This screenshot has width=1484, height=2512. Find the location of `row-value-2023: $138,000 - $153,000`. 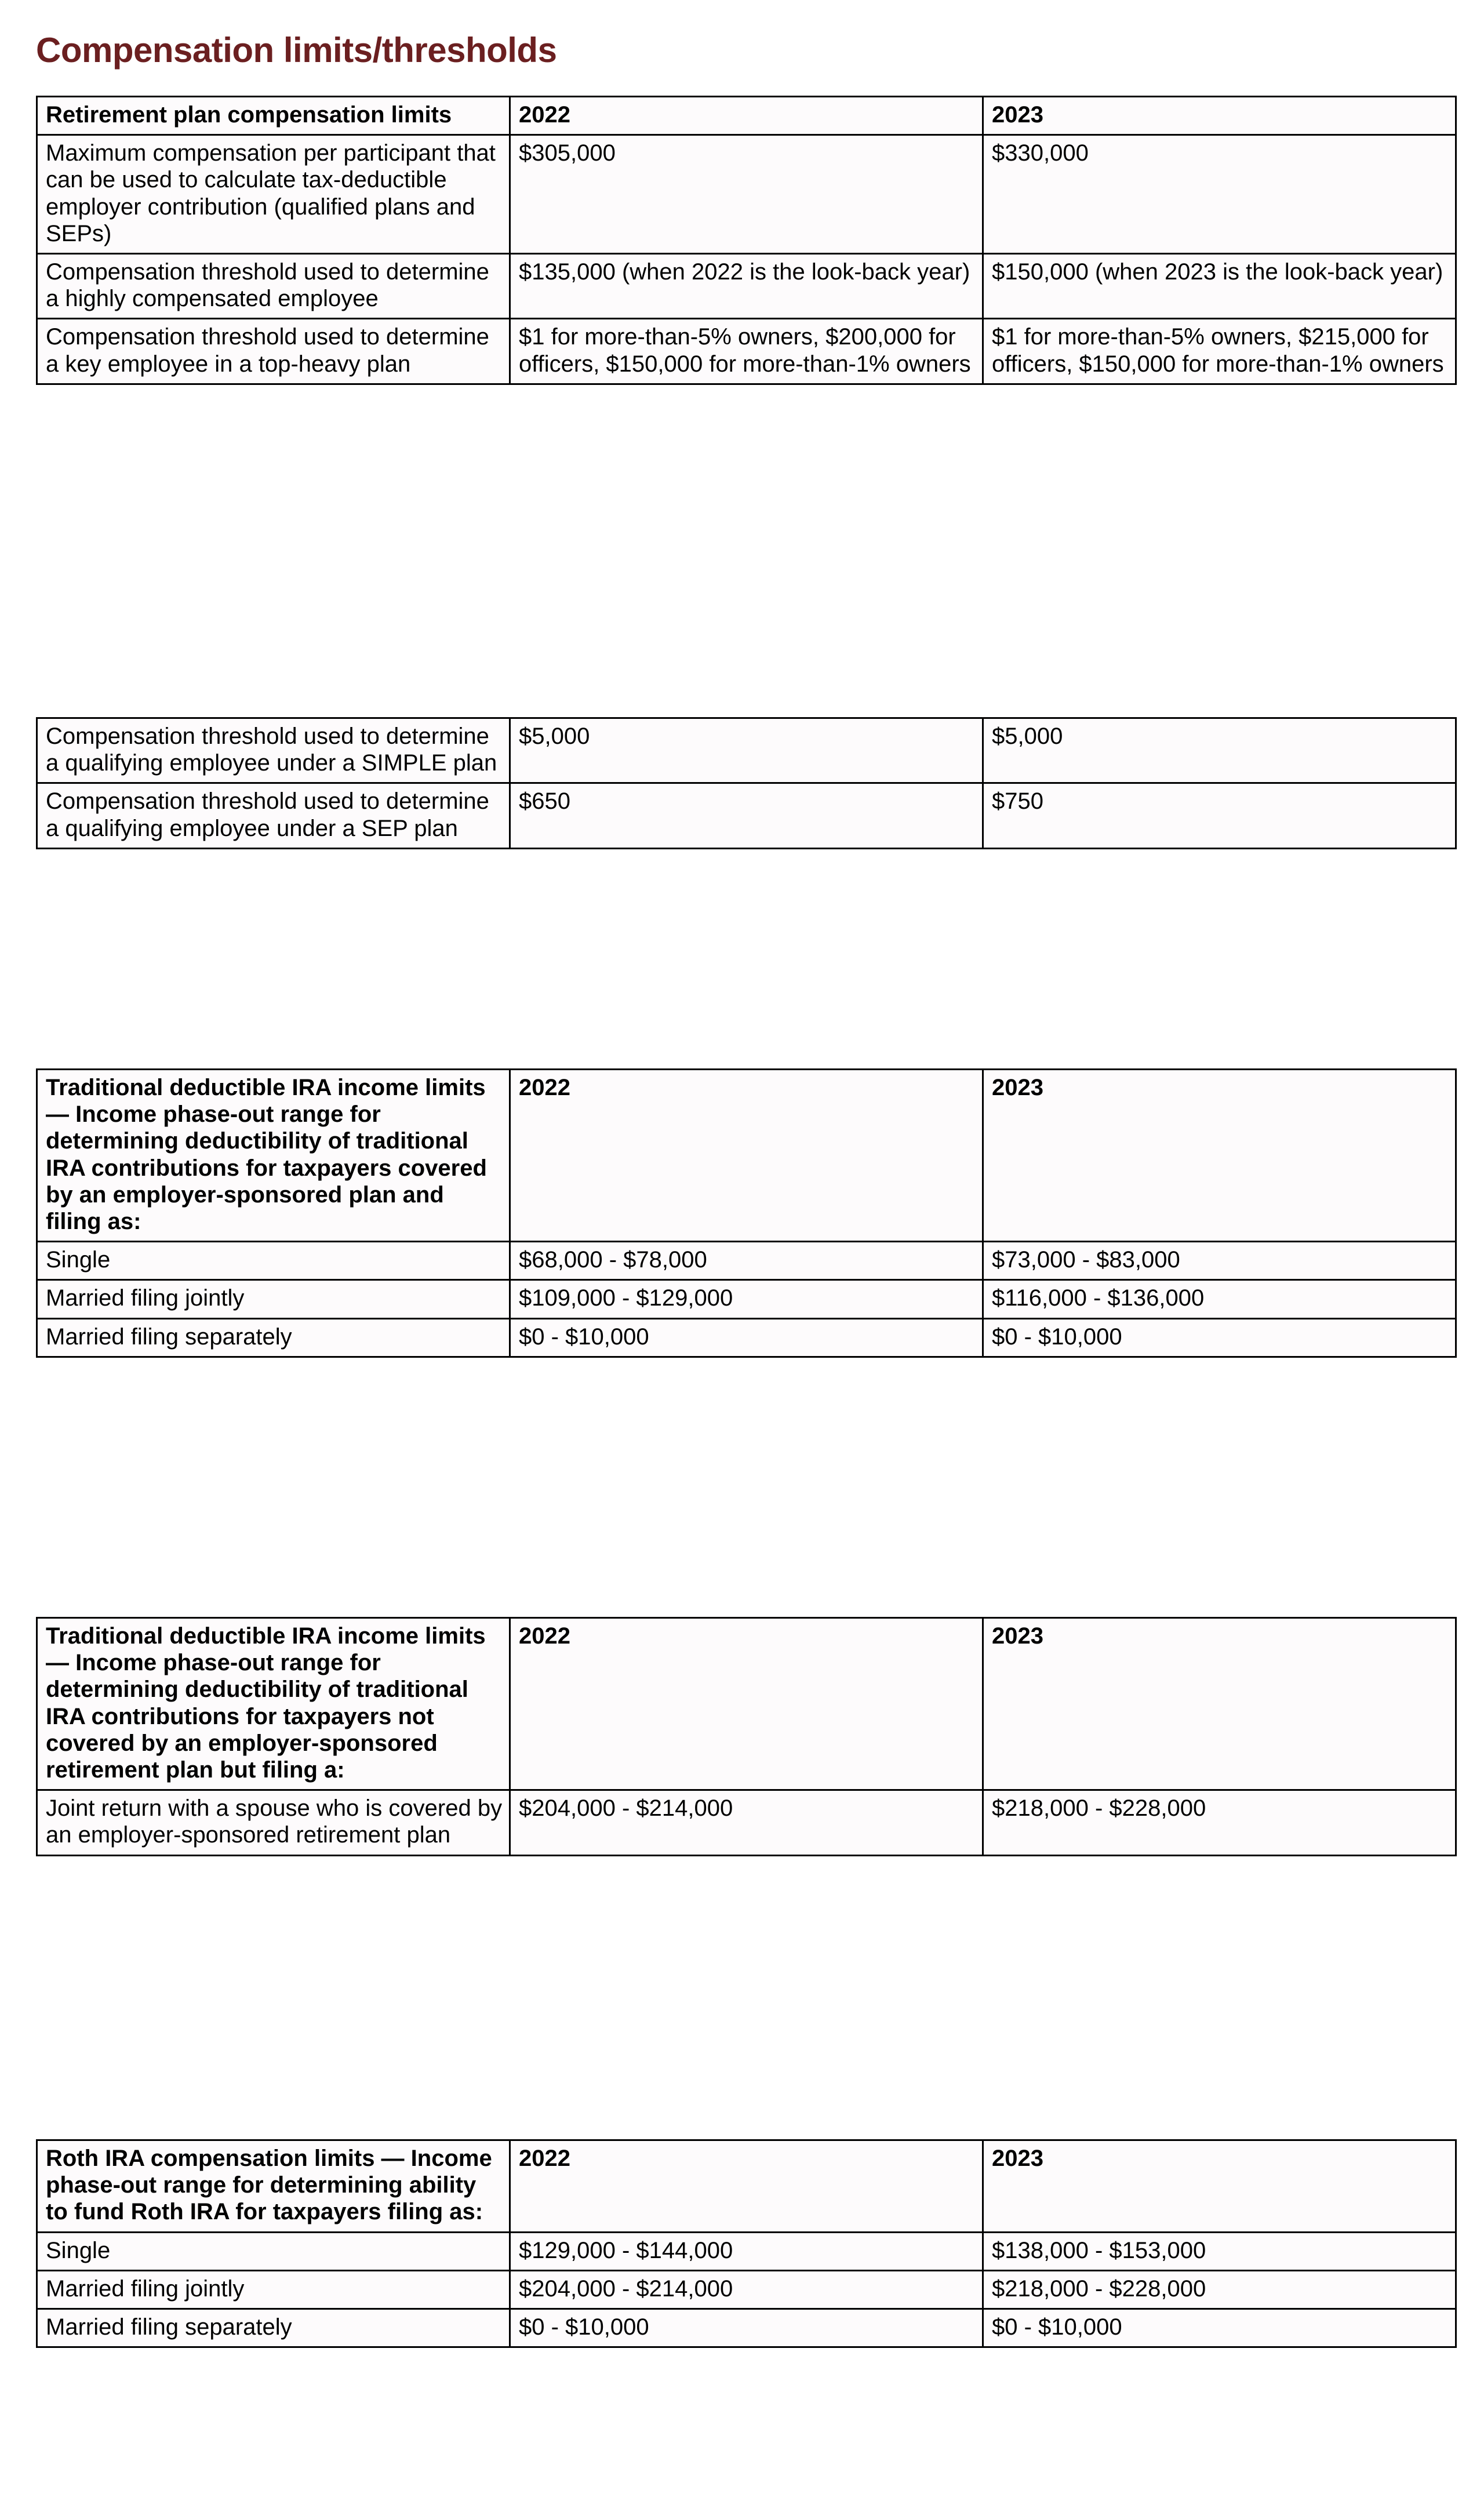

row-value-2023: $138,000 - $153,000 is located at coordinates (1219, 2251).